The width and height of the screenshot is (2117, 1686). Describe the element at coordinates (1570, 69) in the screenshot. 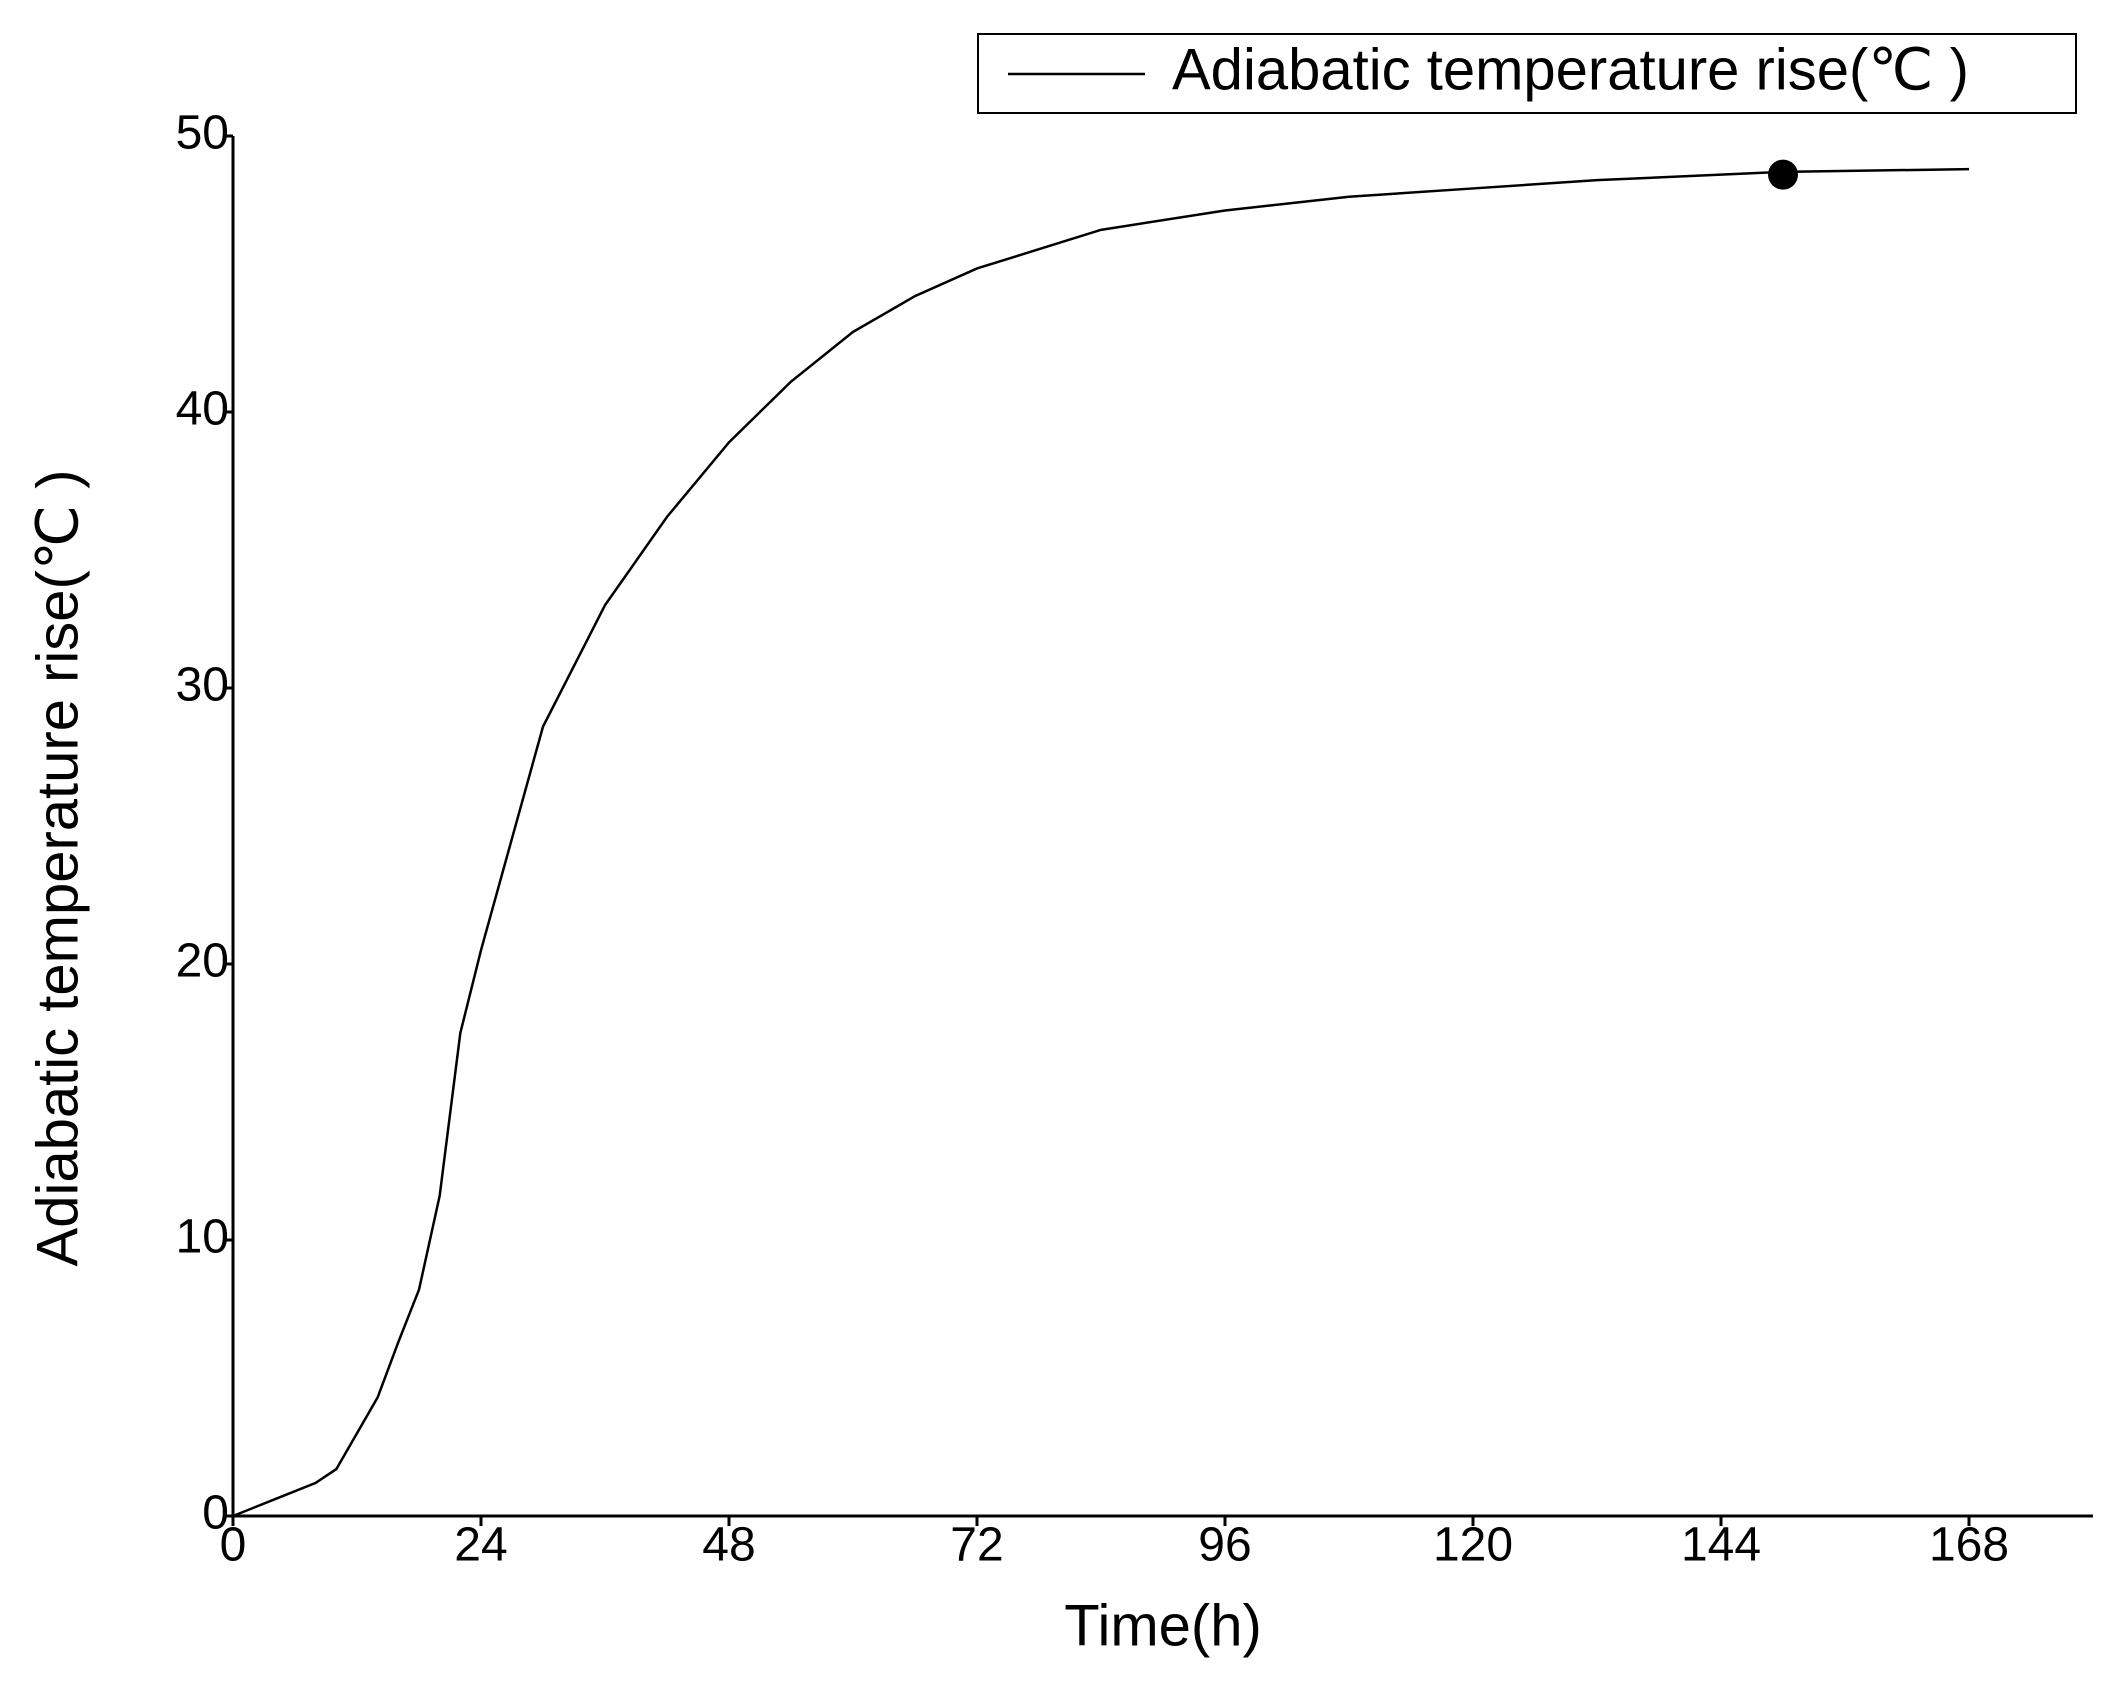

I see `legend-text: Adiabatic temperature rise(℃ )` at that location.